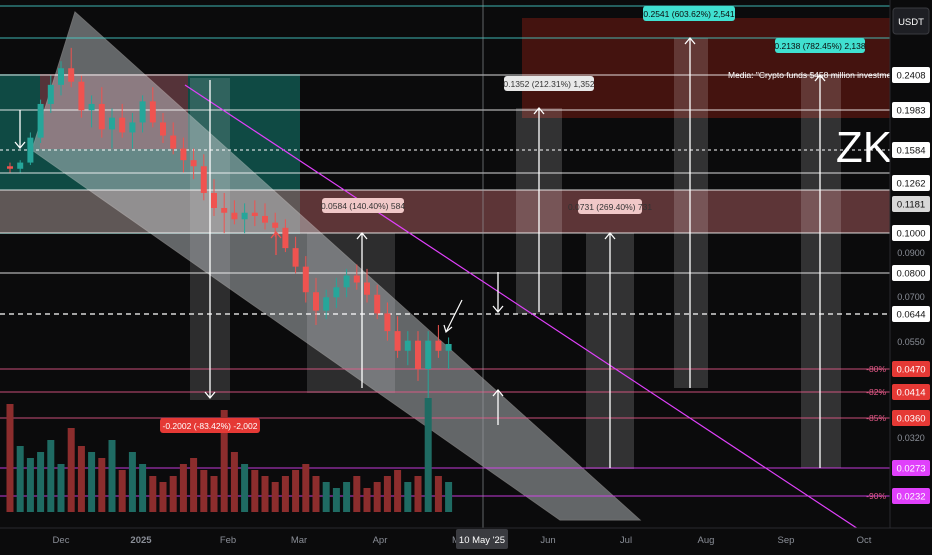  I want to click on price-tick: 0.0900, so click(911, 253).